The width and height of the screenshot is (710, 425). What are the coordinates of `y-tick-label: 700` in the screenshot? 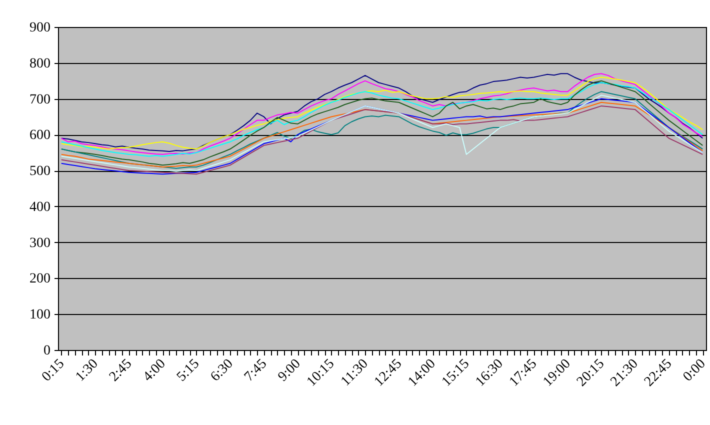 It's located at (40, 100).